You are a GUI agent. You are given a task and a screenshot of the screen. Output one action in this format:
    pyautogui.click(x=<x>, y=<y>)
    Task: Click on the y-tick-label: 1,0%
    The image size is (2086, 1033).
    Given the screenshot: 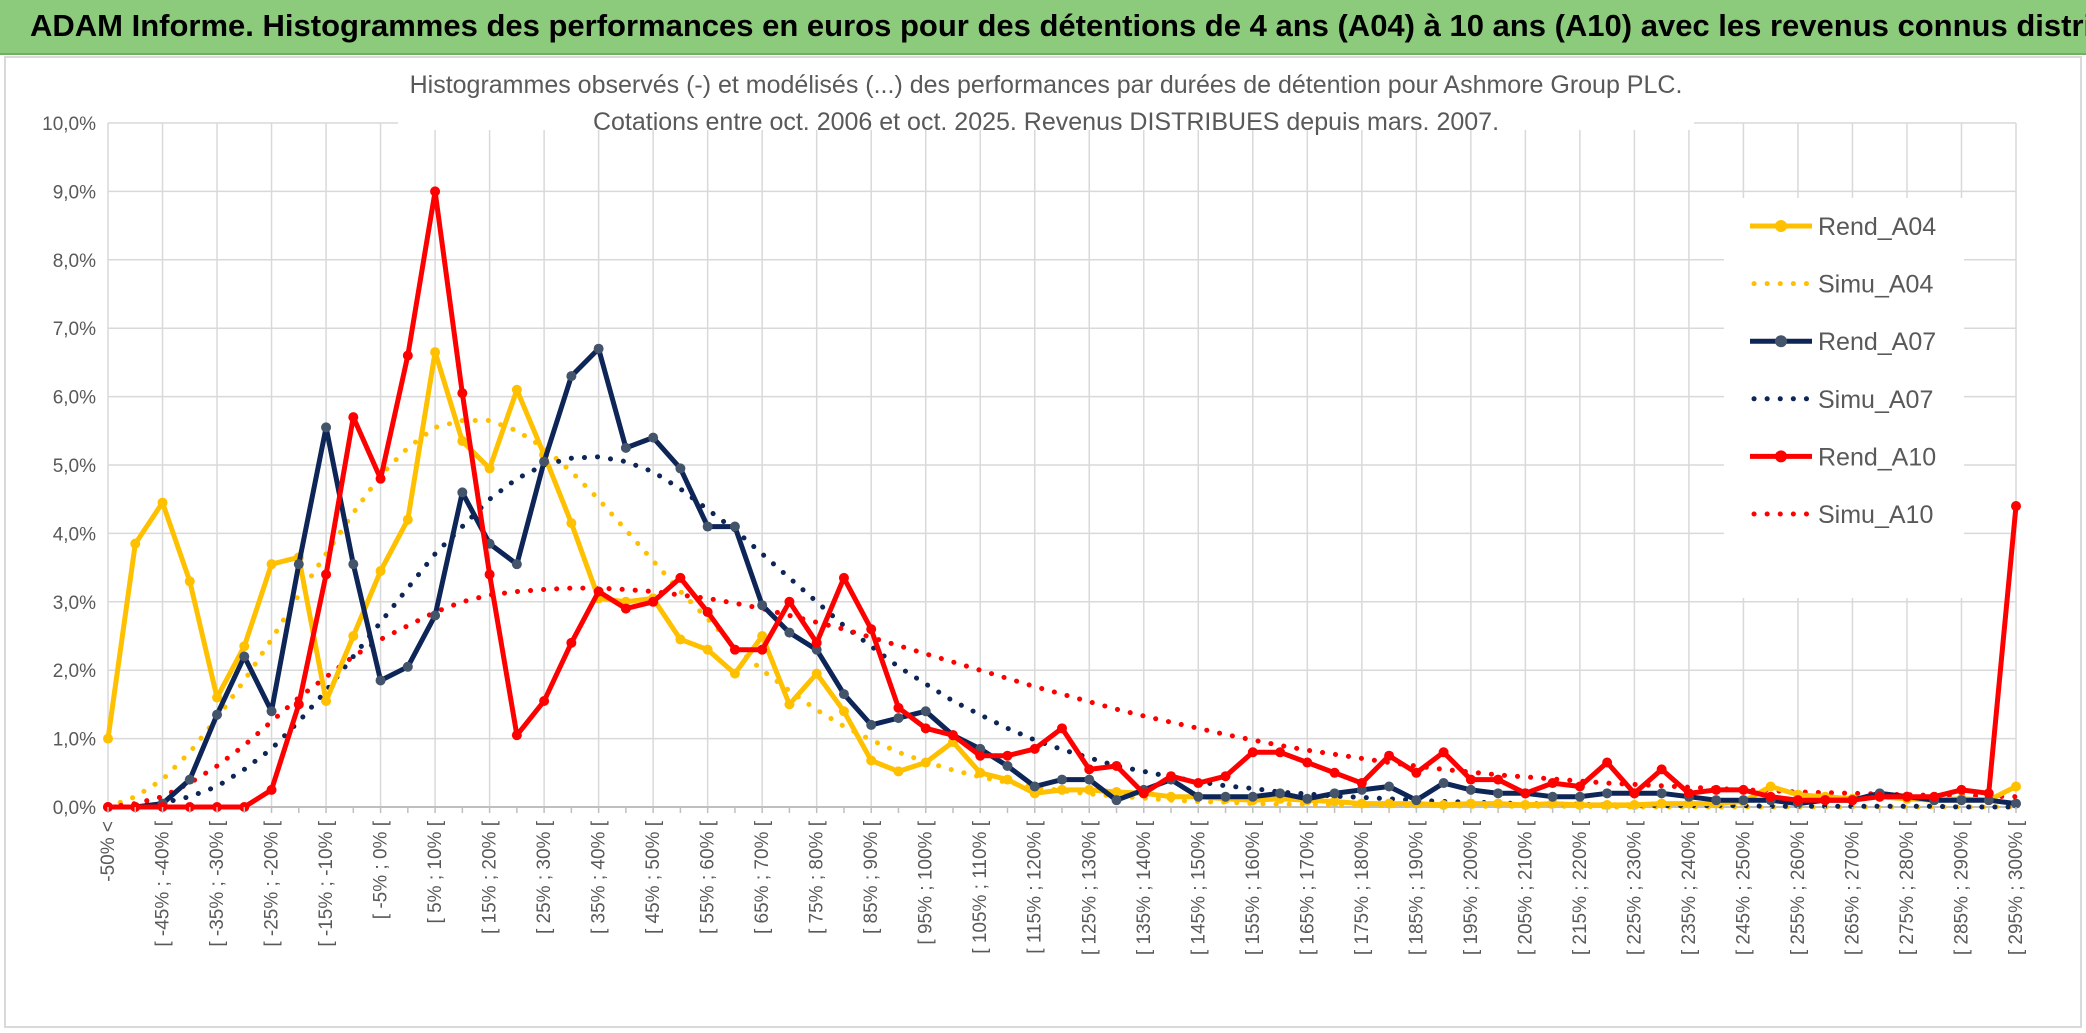 What is the action you would take?
    pyautogui.click(x=74, y=740)
    